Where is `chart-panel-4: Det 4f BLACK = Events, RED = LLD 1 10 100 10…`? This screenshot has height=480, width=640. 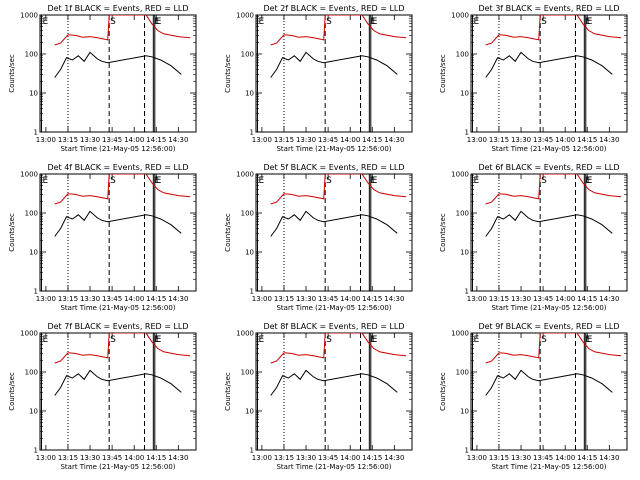
chart-panel-4: Det 4f BLACK = Events, RED = LLD 1 10 100 10… is located at coordinates (102, 237).